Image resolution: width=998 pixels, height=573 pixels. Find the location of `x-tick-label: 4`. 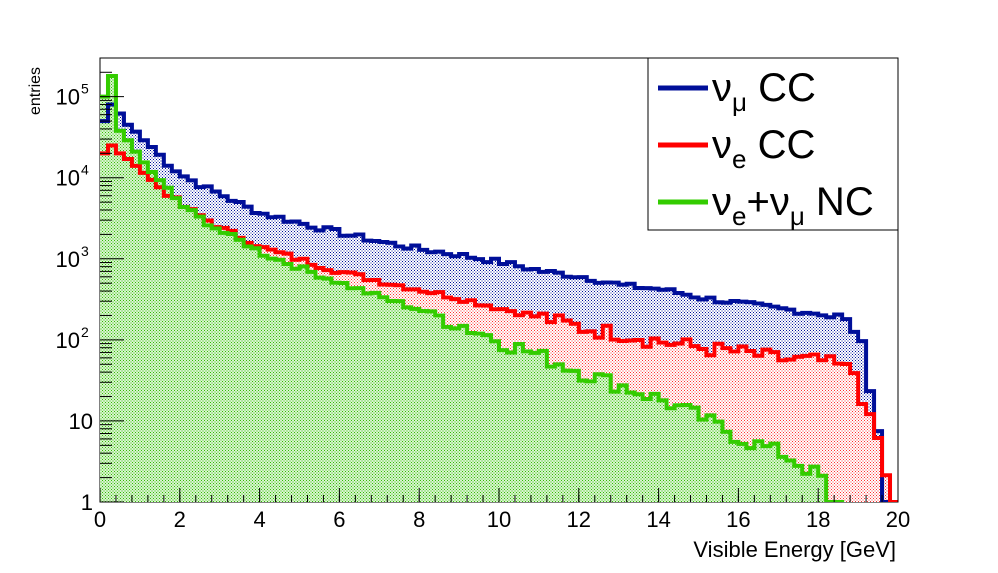

x-tick-label: 4 is located at coordinates (259, 519).